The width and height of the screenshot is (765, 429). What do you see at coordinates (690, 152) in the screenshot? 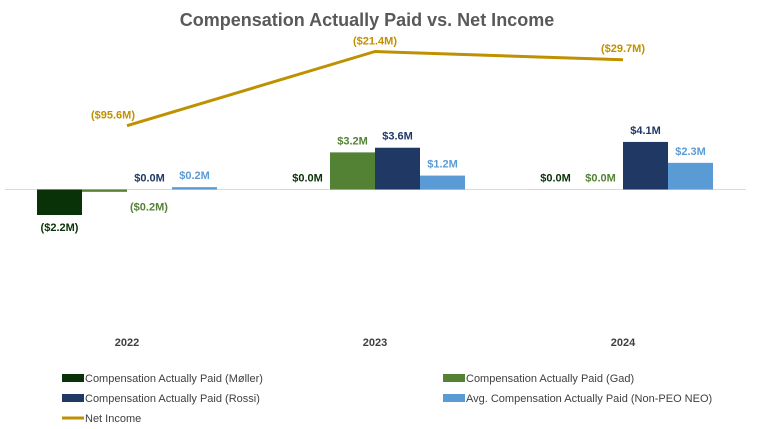
I see `data-label-avg-compensation-actually-paid-non-peo-neo-2024: $2.3M` at bounding box center [690, 152].